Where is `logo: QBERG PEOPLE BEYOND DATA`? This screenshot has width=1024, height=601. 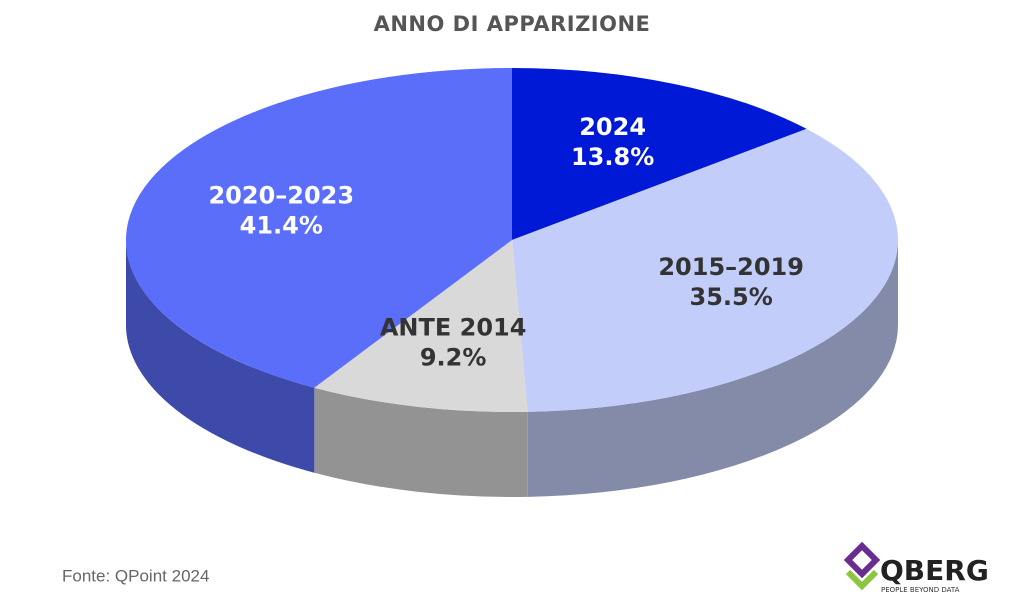
logo: QBERG PEOPLE BEYOND DATA is located at coordinates (916, 567).